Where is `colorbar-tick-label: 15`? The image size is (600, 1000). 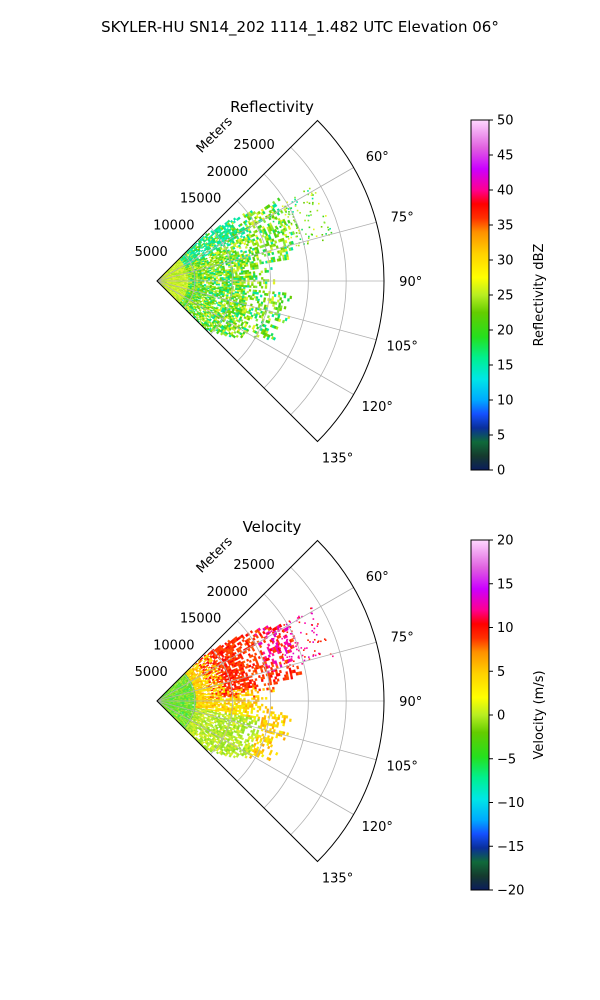
colorbar-tick-label: 15 is located at coordinates (505, 366).